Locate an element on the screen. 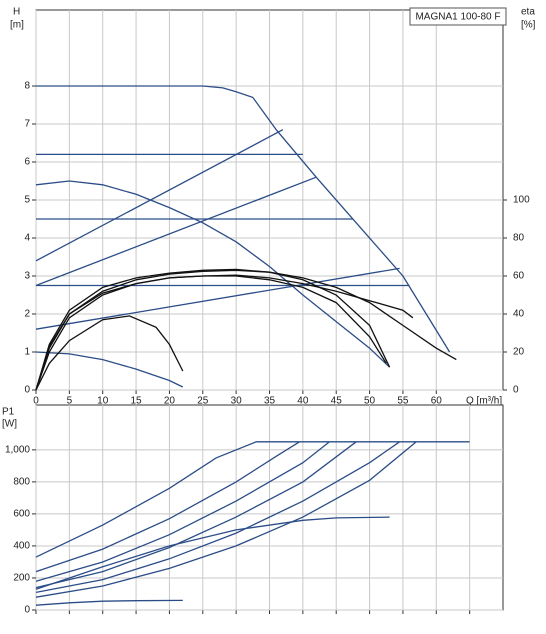 The width and height of the screenshot is (546, 634). x-tick-label: 50 is located at coordinates (370, 401).